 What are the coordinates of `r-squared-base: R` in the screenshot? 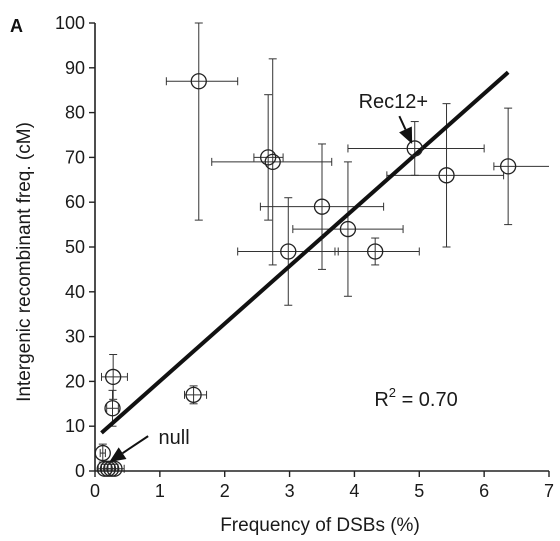 It's located at (381, 400).